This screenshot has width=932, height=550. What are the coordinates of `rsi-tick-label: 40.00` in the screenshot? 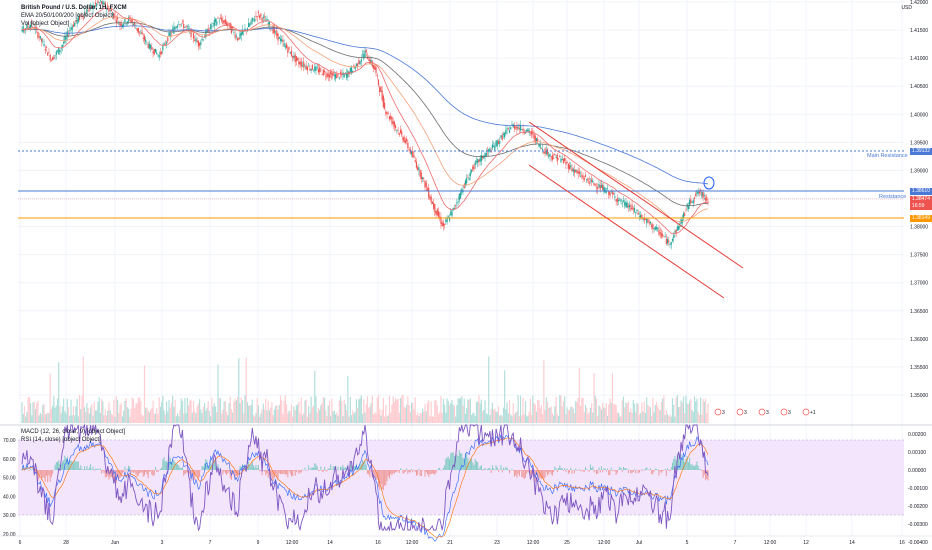 It's located at (9, 497).